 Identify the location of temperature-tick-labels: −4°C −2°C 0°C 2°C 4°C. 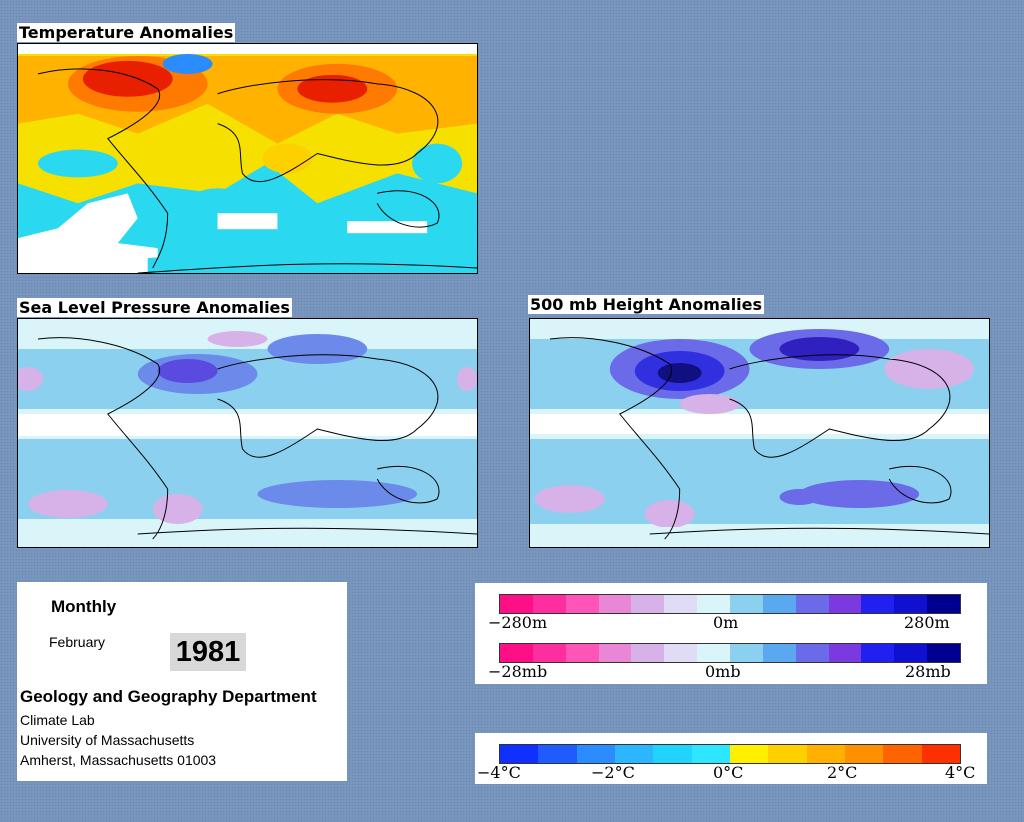
(731, 773).